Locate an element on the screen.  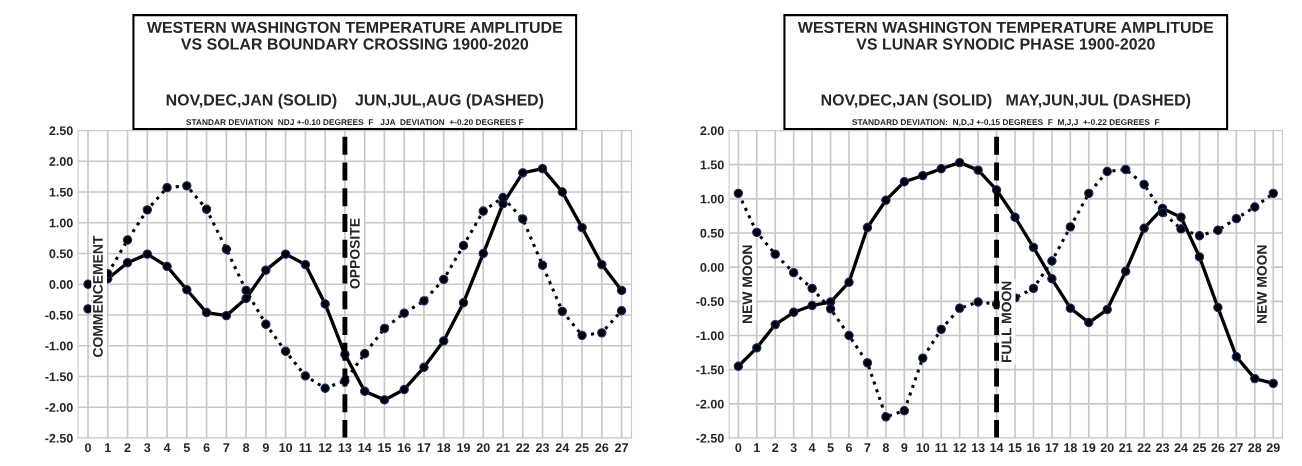
text: STANDAR DEVIATION NDJ +-0.10 DEGREES F JJA DEVIATION +-0.20 DEGREES F is located at coordinates (355, 122).